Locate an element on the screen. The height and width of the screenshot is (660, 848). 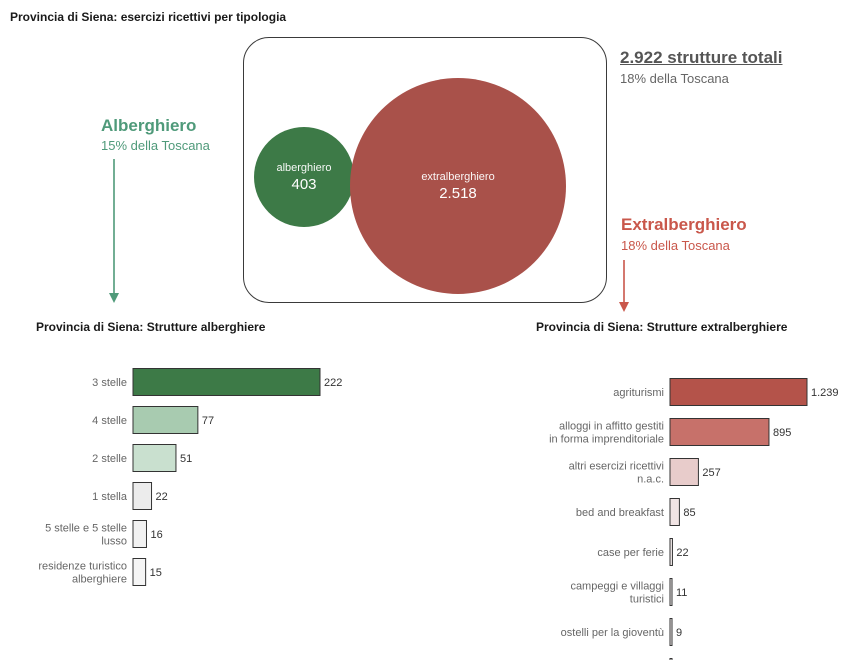
bubble-label: extralberghiero is located at coordinates (458, 176).